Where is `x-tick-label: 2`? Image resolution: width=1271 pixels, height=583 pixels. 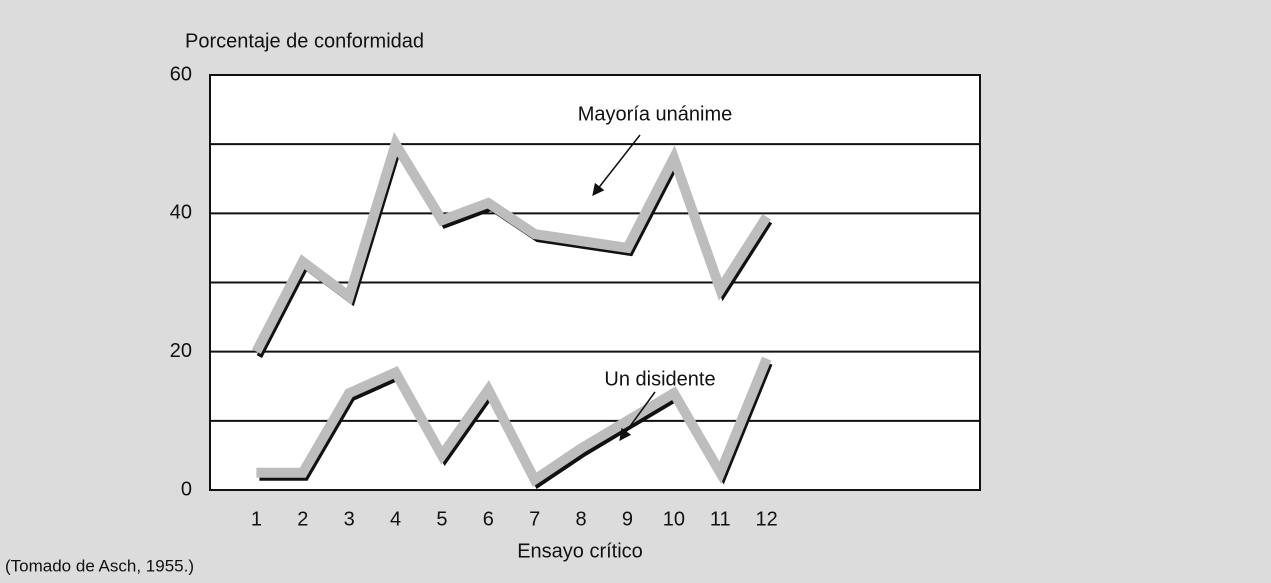
x-tick-label: 2 is located at coordinates (302, 519).